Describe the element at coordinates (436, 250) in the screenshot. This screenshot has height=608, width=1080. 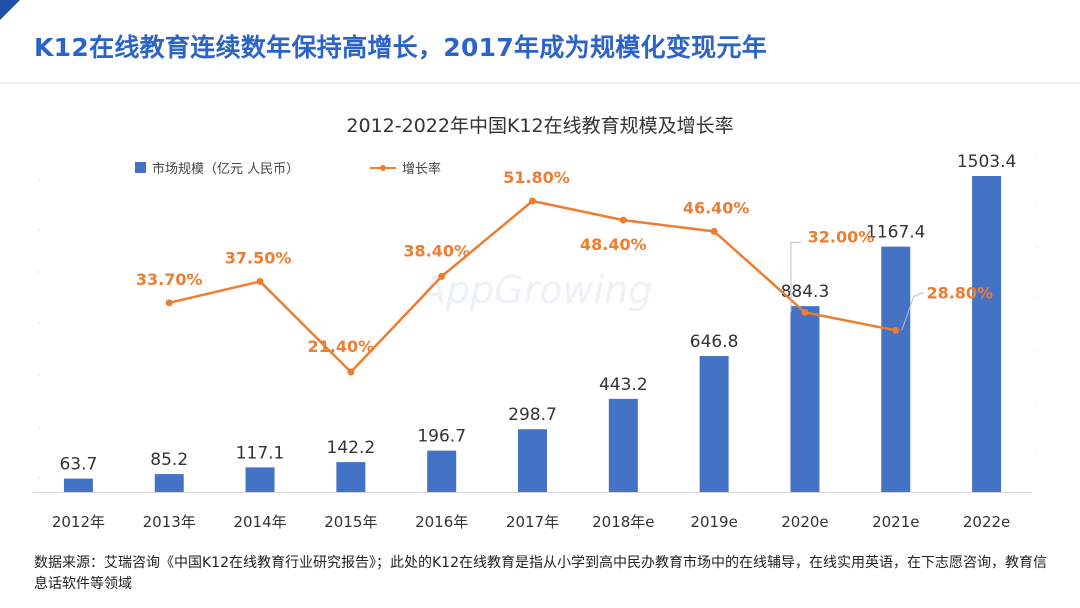
I see `growth-rate-label: 38.40%` at that location.